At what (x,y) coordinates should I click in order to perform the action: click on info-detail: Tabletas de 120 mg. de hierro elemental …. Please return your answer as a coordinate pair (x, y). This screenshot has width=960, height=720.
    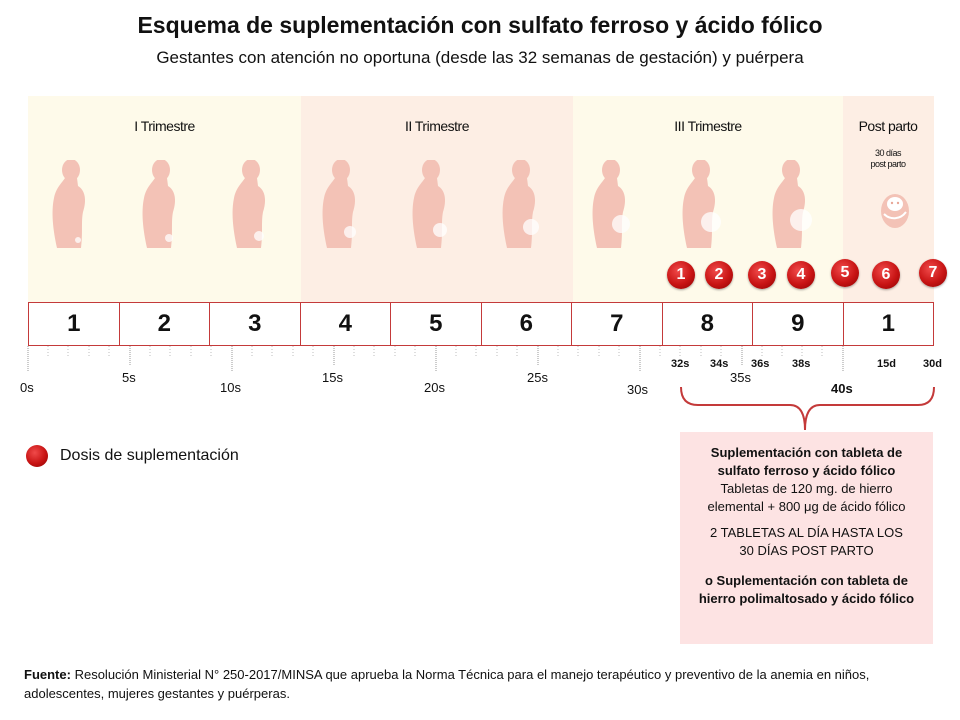
    Looking at the image, I should click on (806, 497).